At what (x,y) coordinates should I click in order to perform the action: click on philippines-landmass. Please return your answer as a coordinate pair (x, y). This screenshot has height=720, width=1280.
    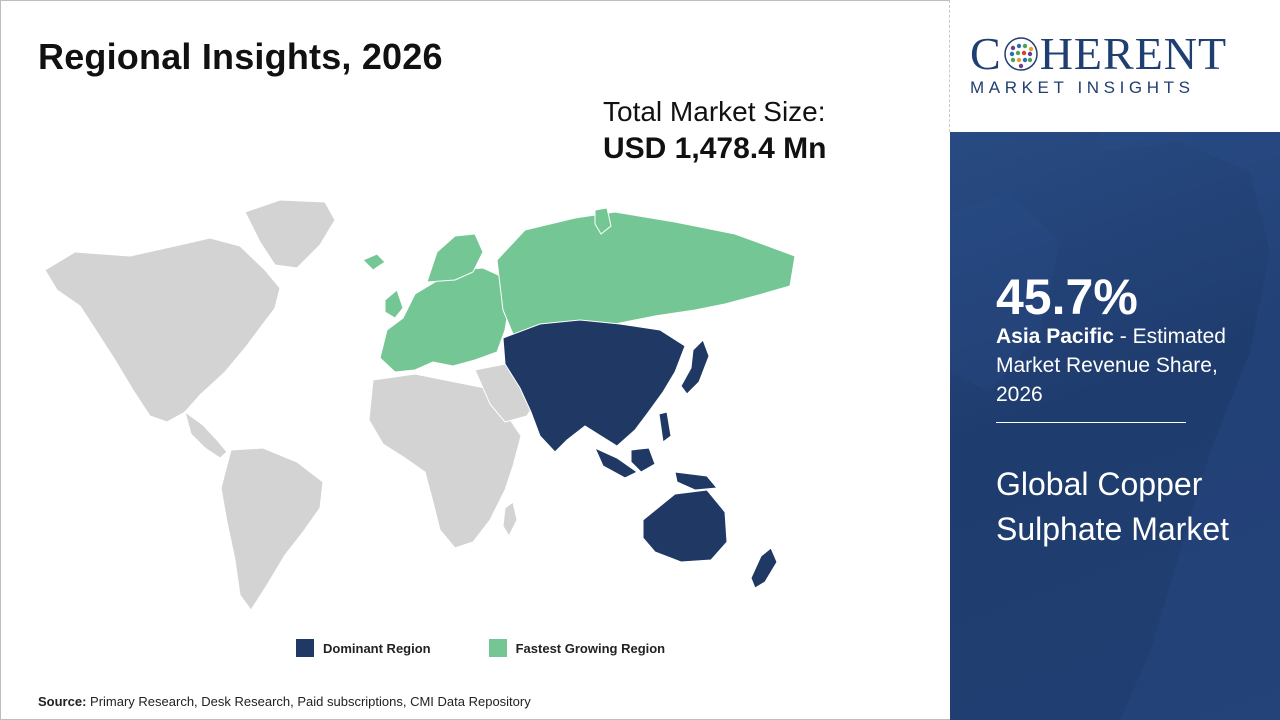
    Looking at the image, I should click on (665, 427).